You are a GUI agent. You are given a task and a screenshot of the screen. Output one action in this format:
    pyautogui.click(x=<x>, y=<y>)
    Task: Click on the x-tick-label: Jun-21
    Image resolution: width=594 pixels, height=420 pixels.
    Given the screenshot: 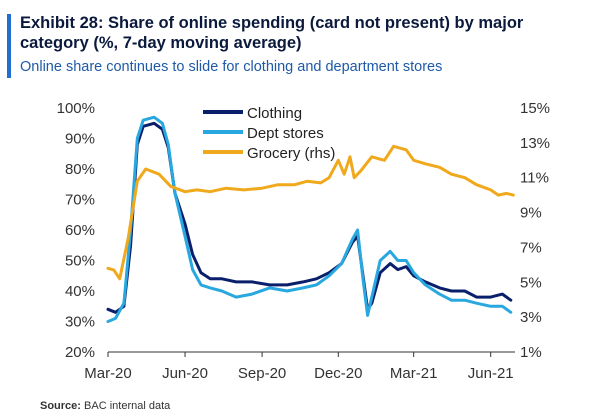 What is the action you would take?
    pyautogui.click(x=491, y=373)
    